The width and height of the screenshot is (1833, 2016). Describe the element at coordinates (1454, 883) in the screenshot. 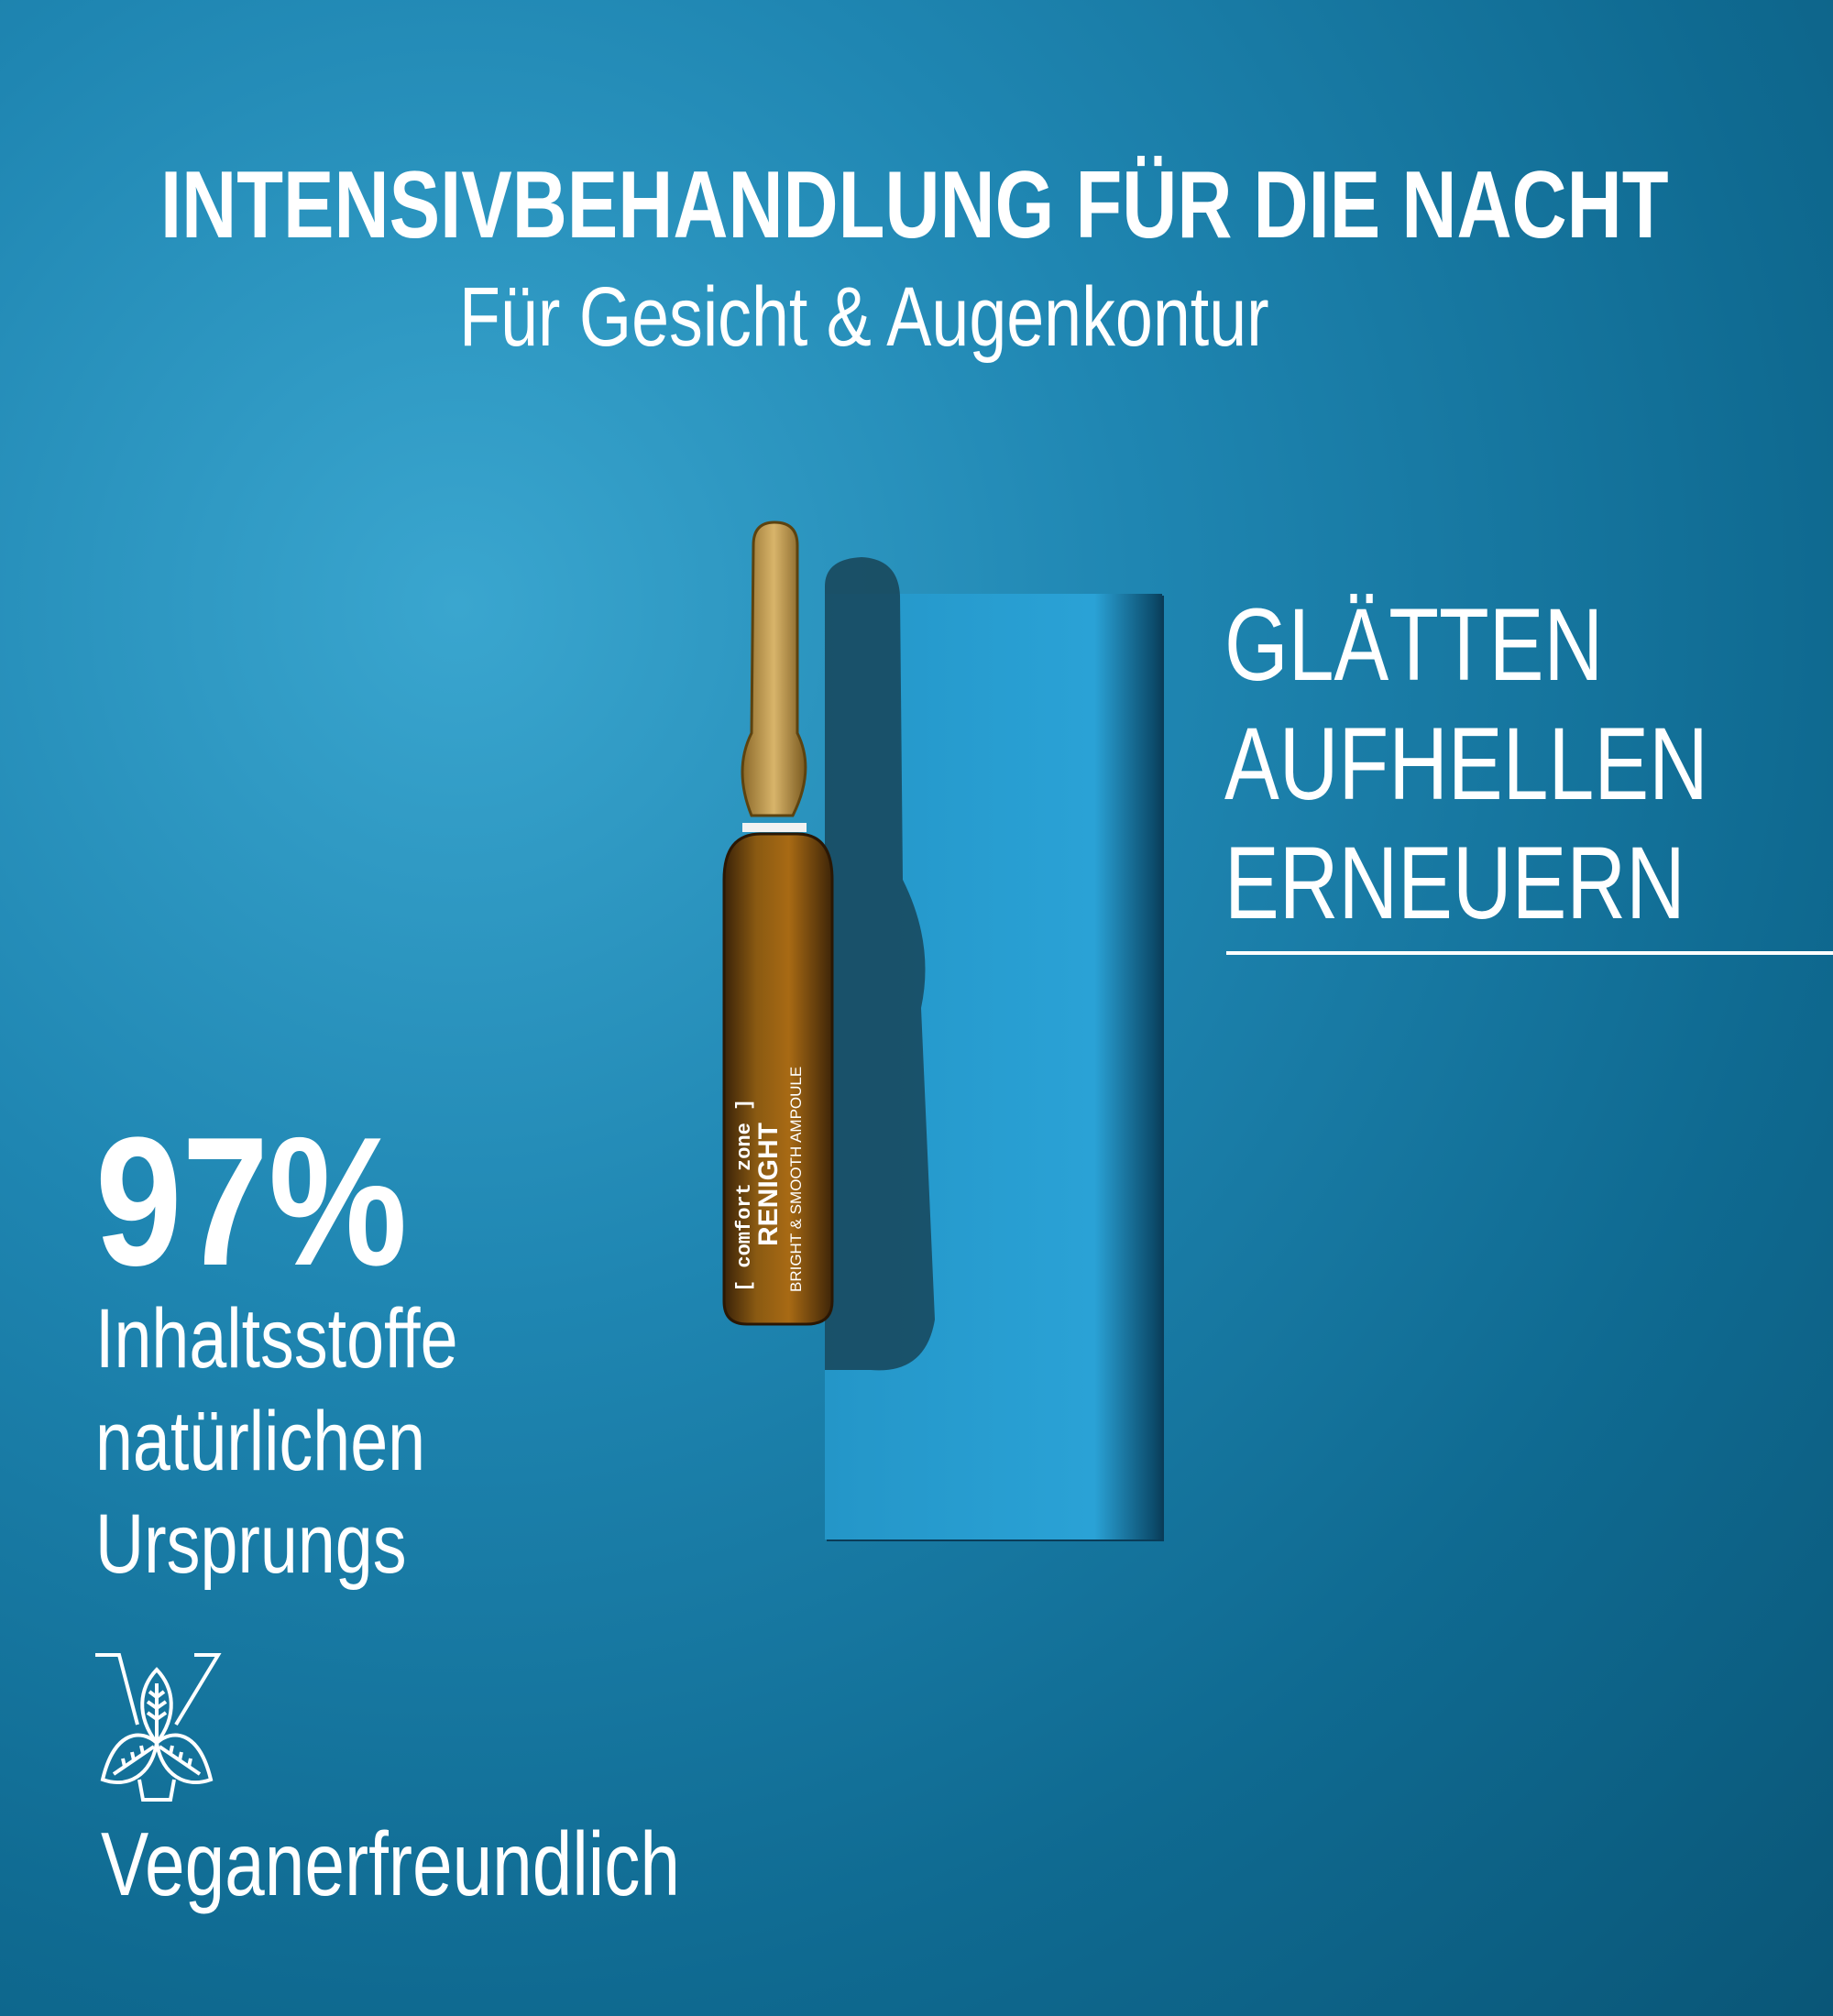

I see `claim-renew: ERNEUERN` at that location.